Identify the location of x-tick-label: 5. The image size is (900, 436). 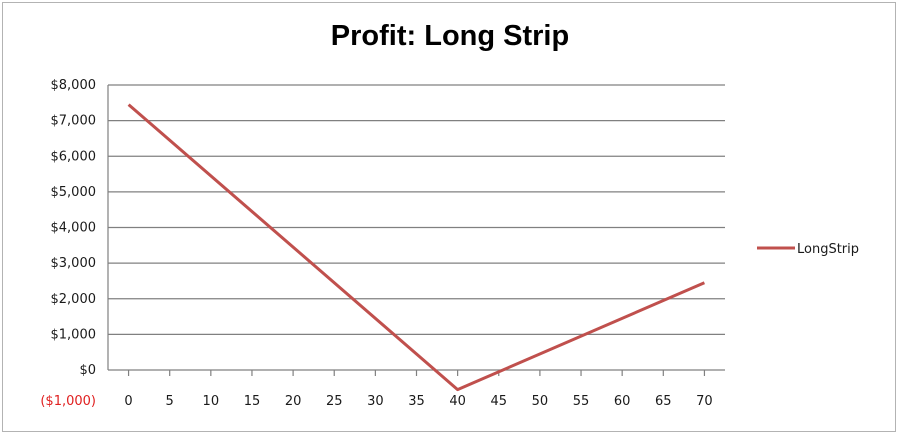
(170, 401).